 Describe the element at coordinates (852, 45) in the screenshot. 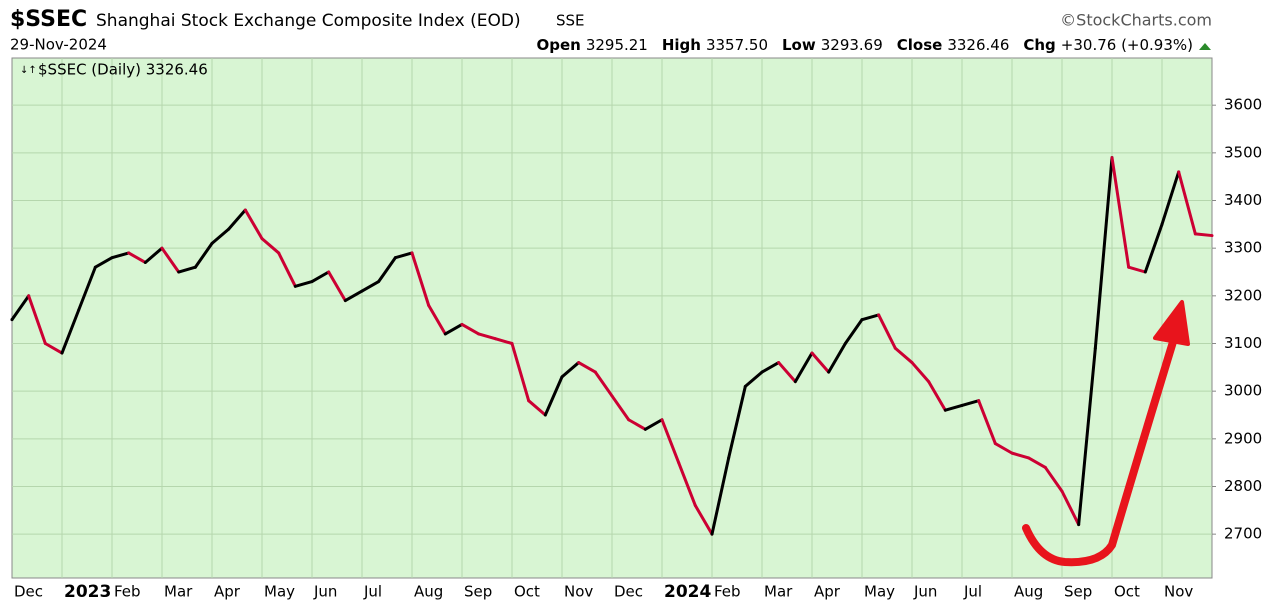

I see `quote-value: 3293.69` at that location.